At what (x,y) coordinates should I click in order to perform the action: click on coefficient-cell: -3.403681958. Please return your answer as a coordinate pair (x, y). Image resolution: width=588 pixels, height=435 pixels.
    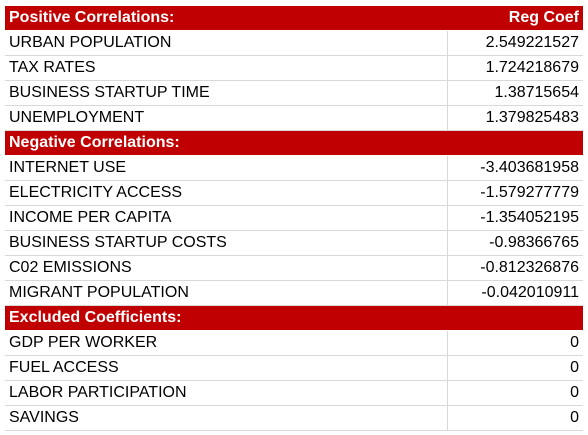
    Looking at the image, I should click on (515, 168).